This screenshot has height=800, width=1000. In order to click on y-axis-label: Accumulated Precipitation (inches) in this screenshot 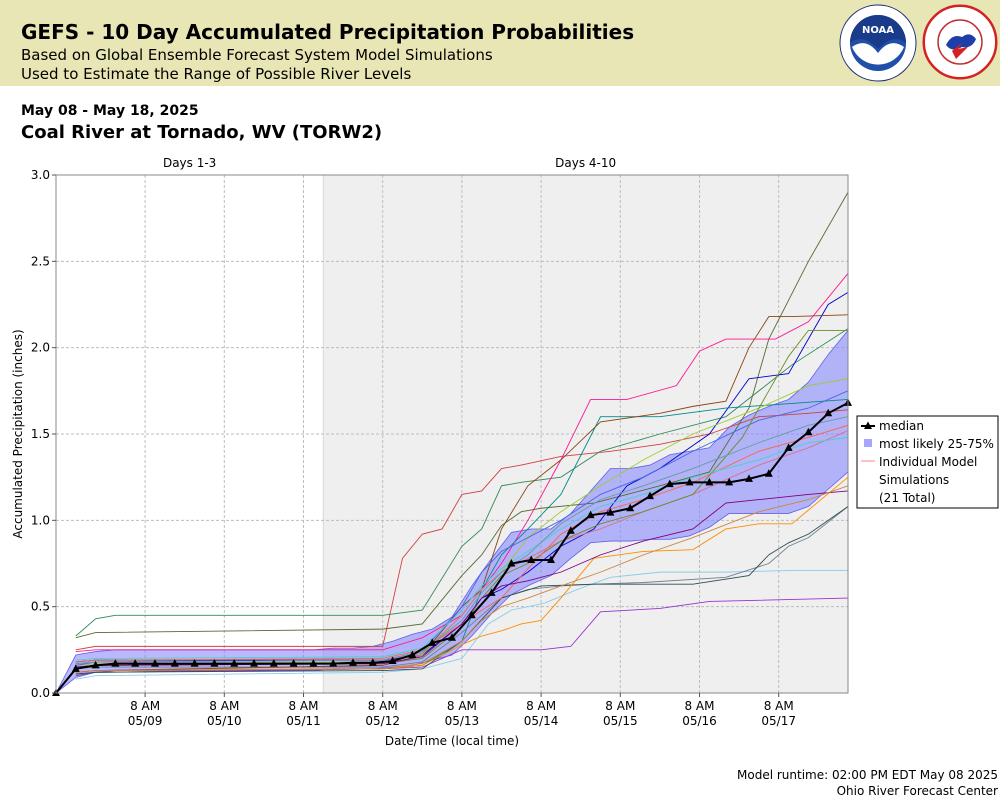, I will do `click(18, 433)`.